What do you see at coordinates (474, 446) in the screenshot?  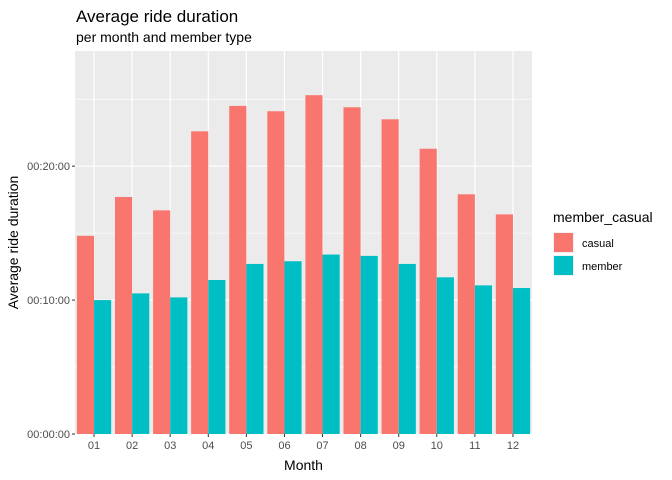 I see `x-tick-label: 11` at bounding box center [474, 446].